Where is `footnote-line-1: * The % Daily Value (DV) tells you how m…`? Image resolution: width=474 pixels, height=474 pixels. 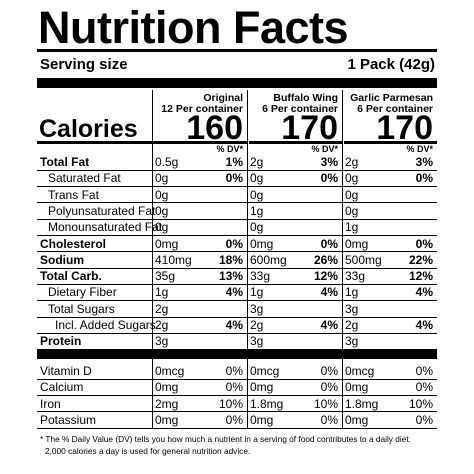 footnote-line-1: * The % Daily Value (DV) tells you how m… is located at coordinates (225, 439).